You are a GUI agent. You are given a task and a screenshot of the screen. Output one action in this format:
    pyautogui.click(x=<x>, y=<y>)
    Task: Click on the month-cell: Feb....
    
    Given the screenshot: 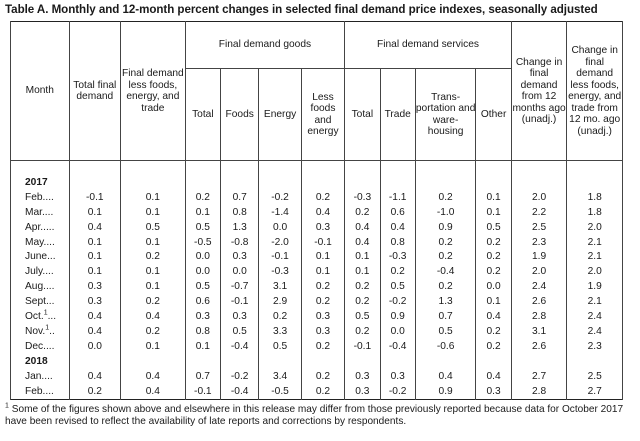 What is the action you would take?
    pyautogui.click(x=40, y=392)
    